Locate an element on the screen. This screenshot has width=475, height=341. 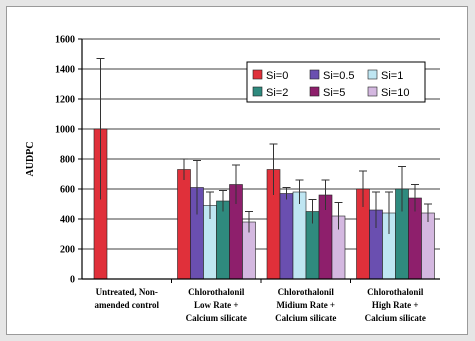
y-tick-label: 600 is located at coordinates (67, 190).